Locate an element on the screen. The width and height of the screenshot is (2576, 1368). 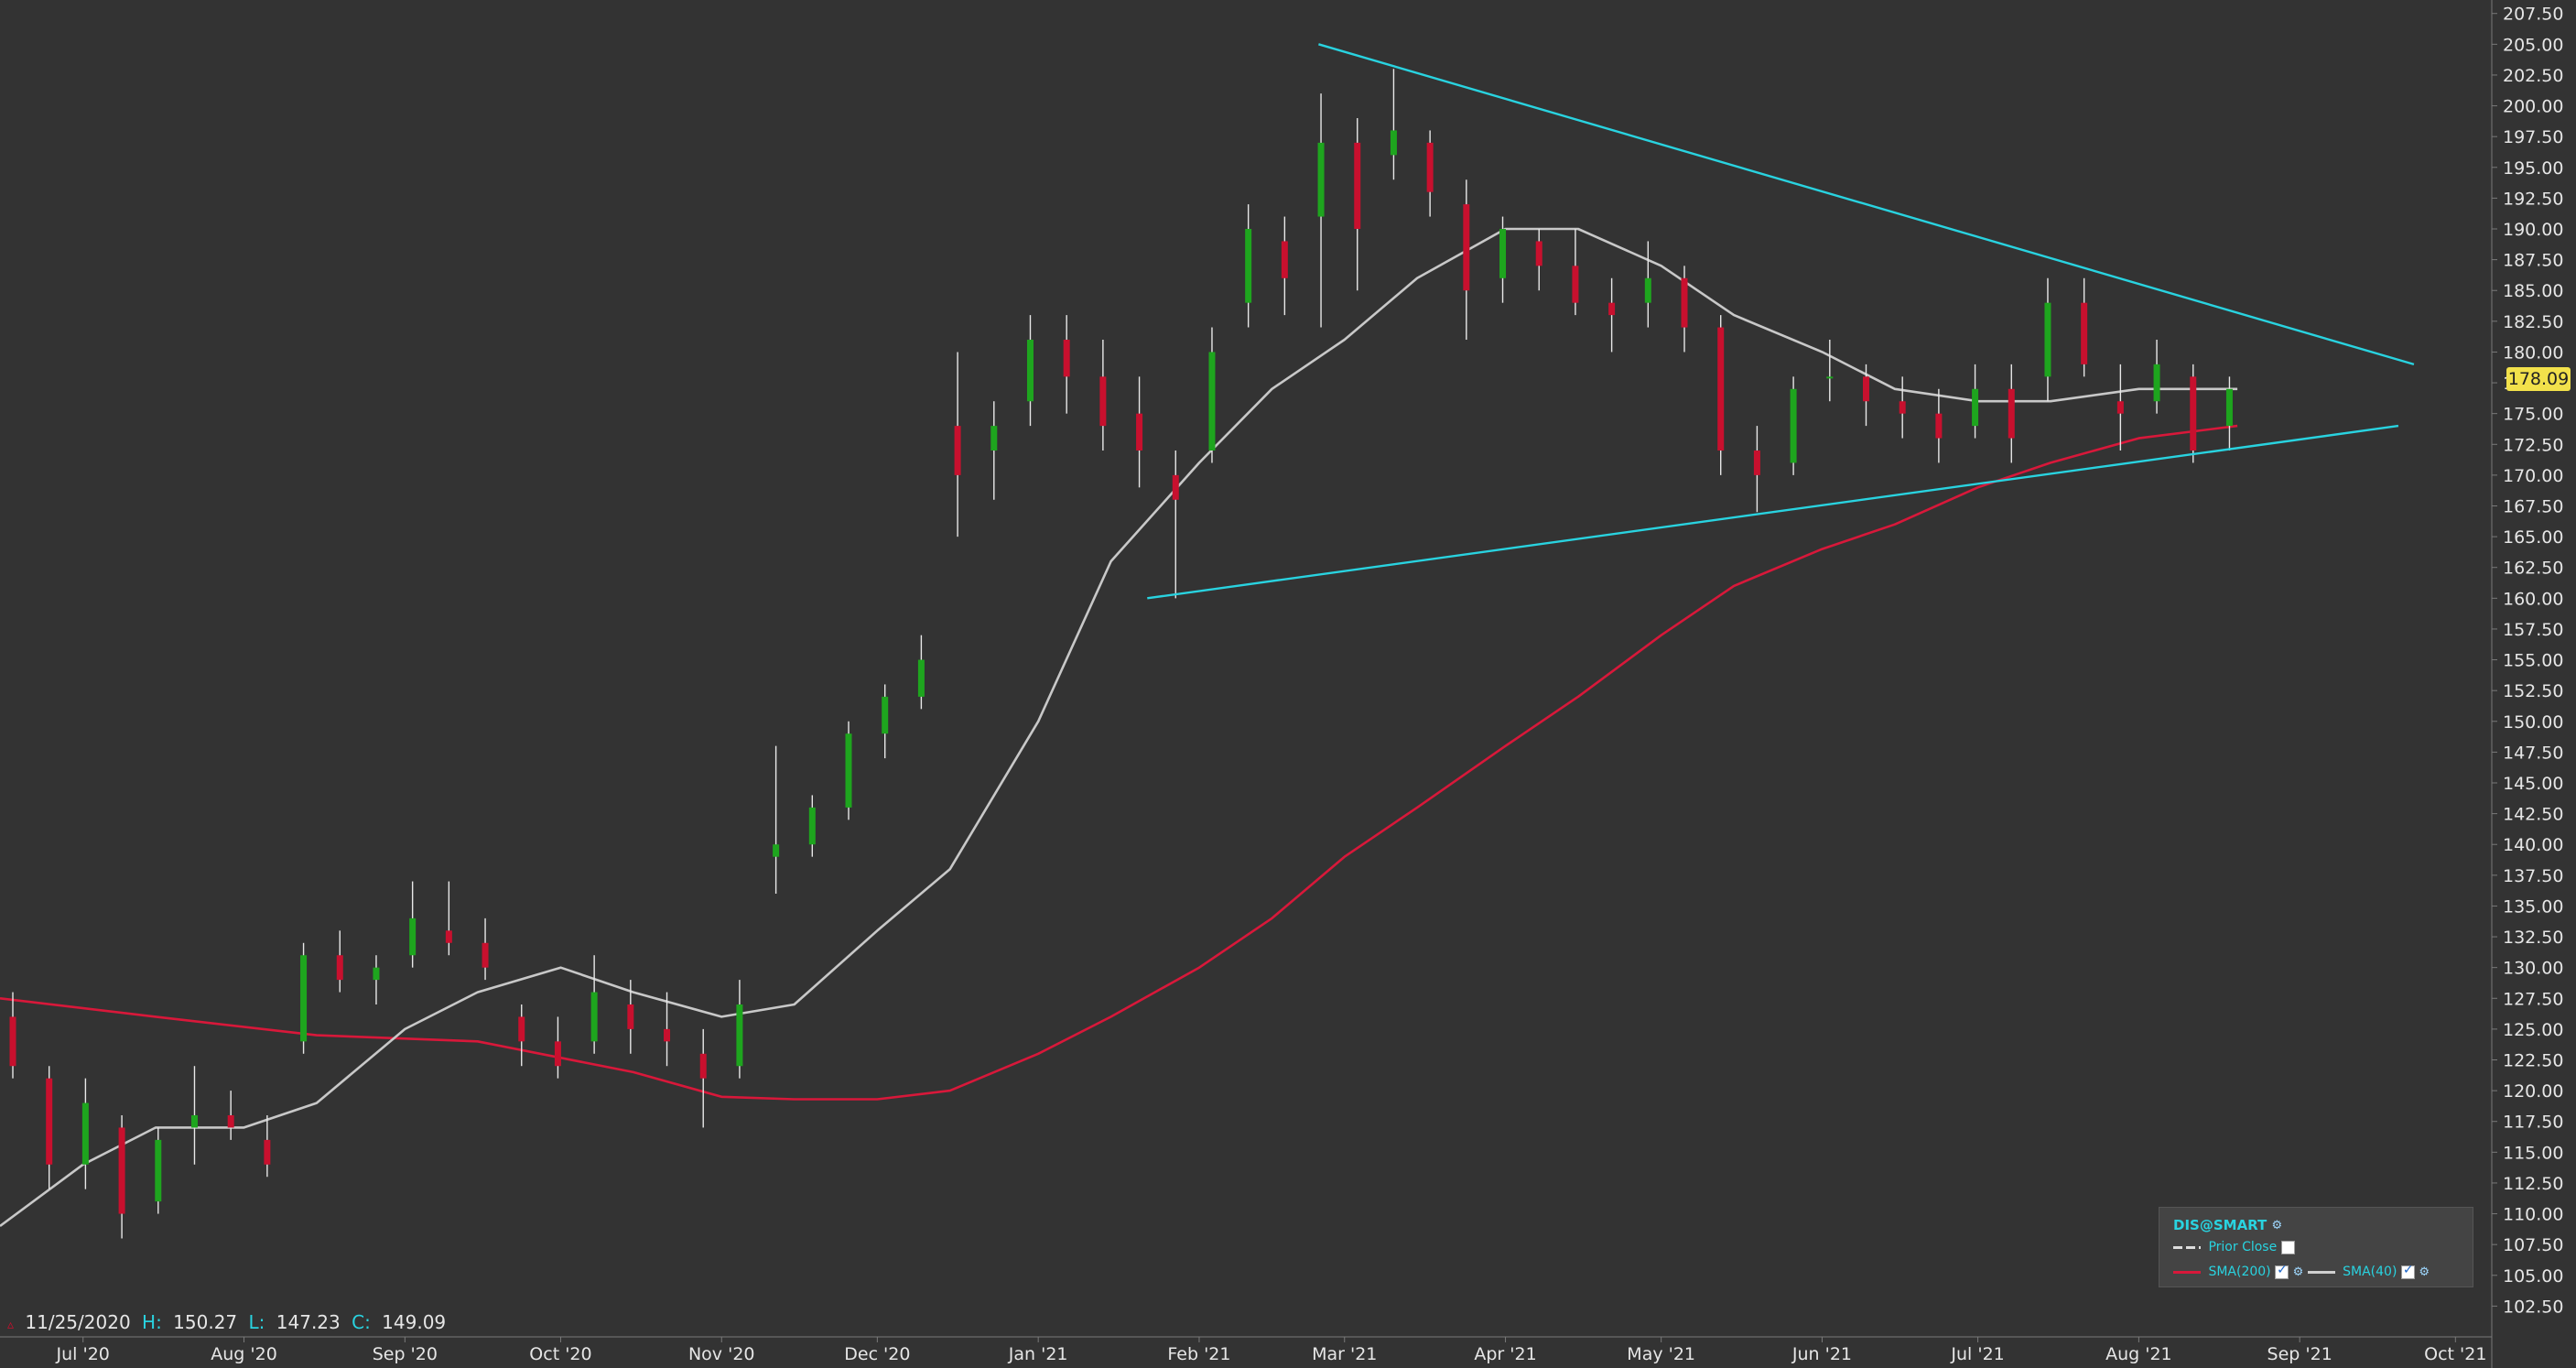
x-tick-label: Feb '21 is located at coordinates (1199, 1354).